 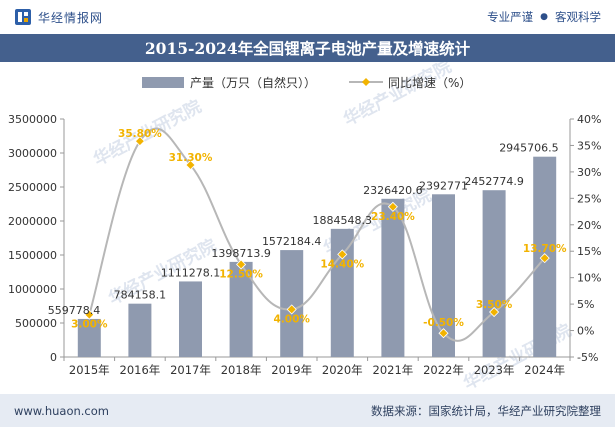 What do you see at coordinates (494, 181) in the screenshot?
I see `bar-value-label: 2452774.9` at bounding box center [494, 181].